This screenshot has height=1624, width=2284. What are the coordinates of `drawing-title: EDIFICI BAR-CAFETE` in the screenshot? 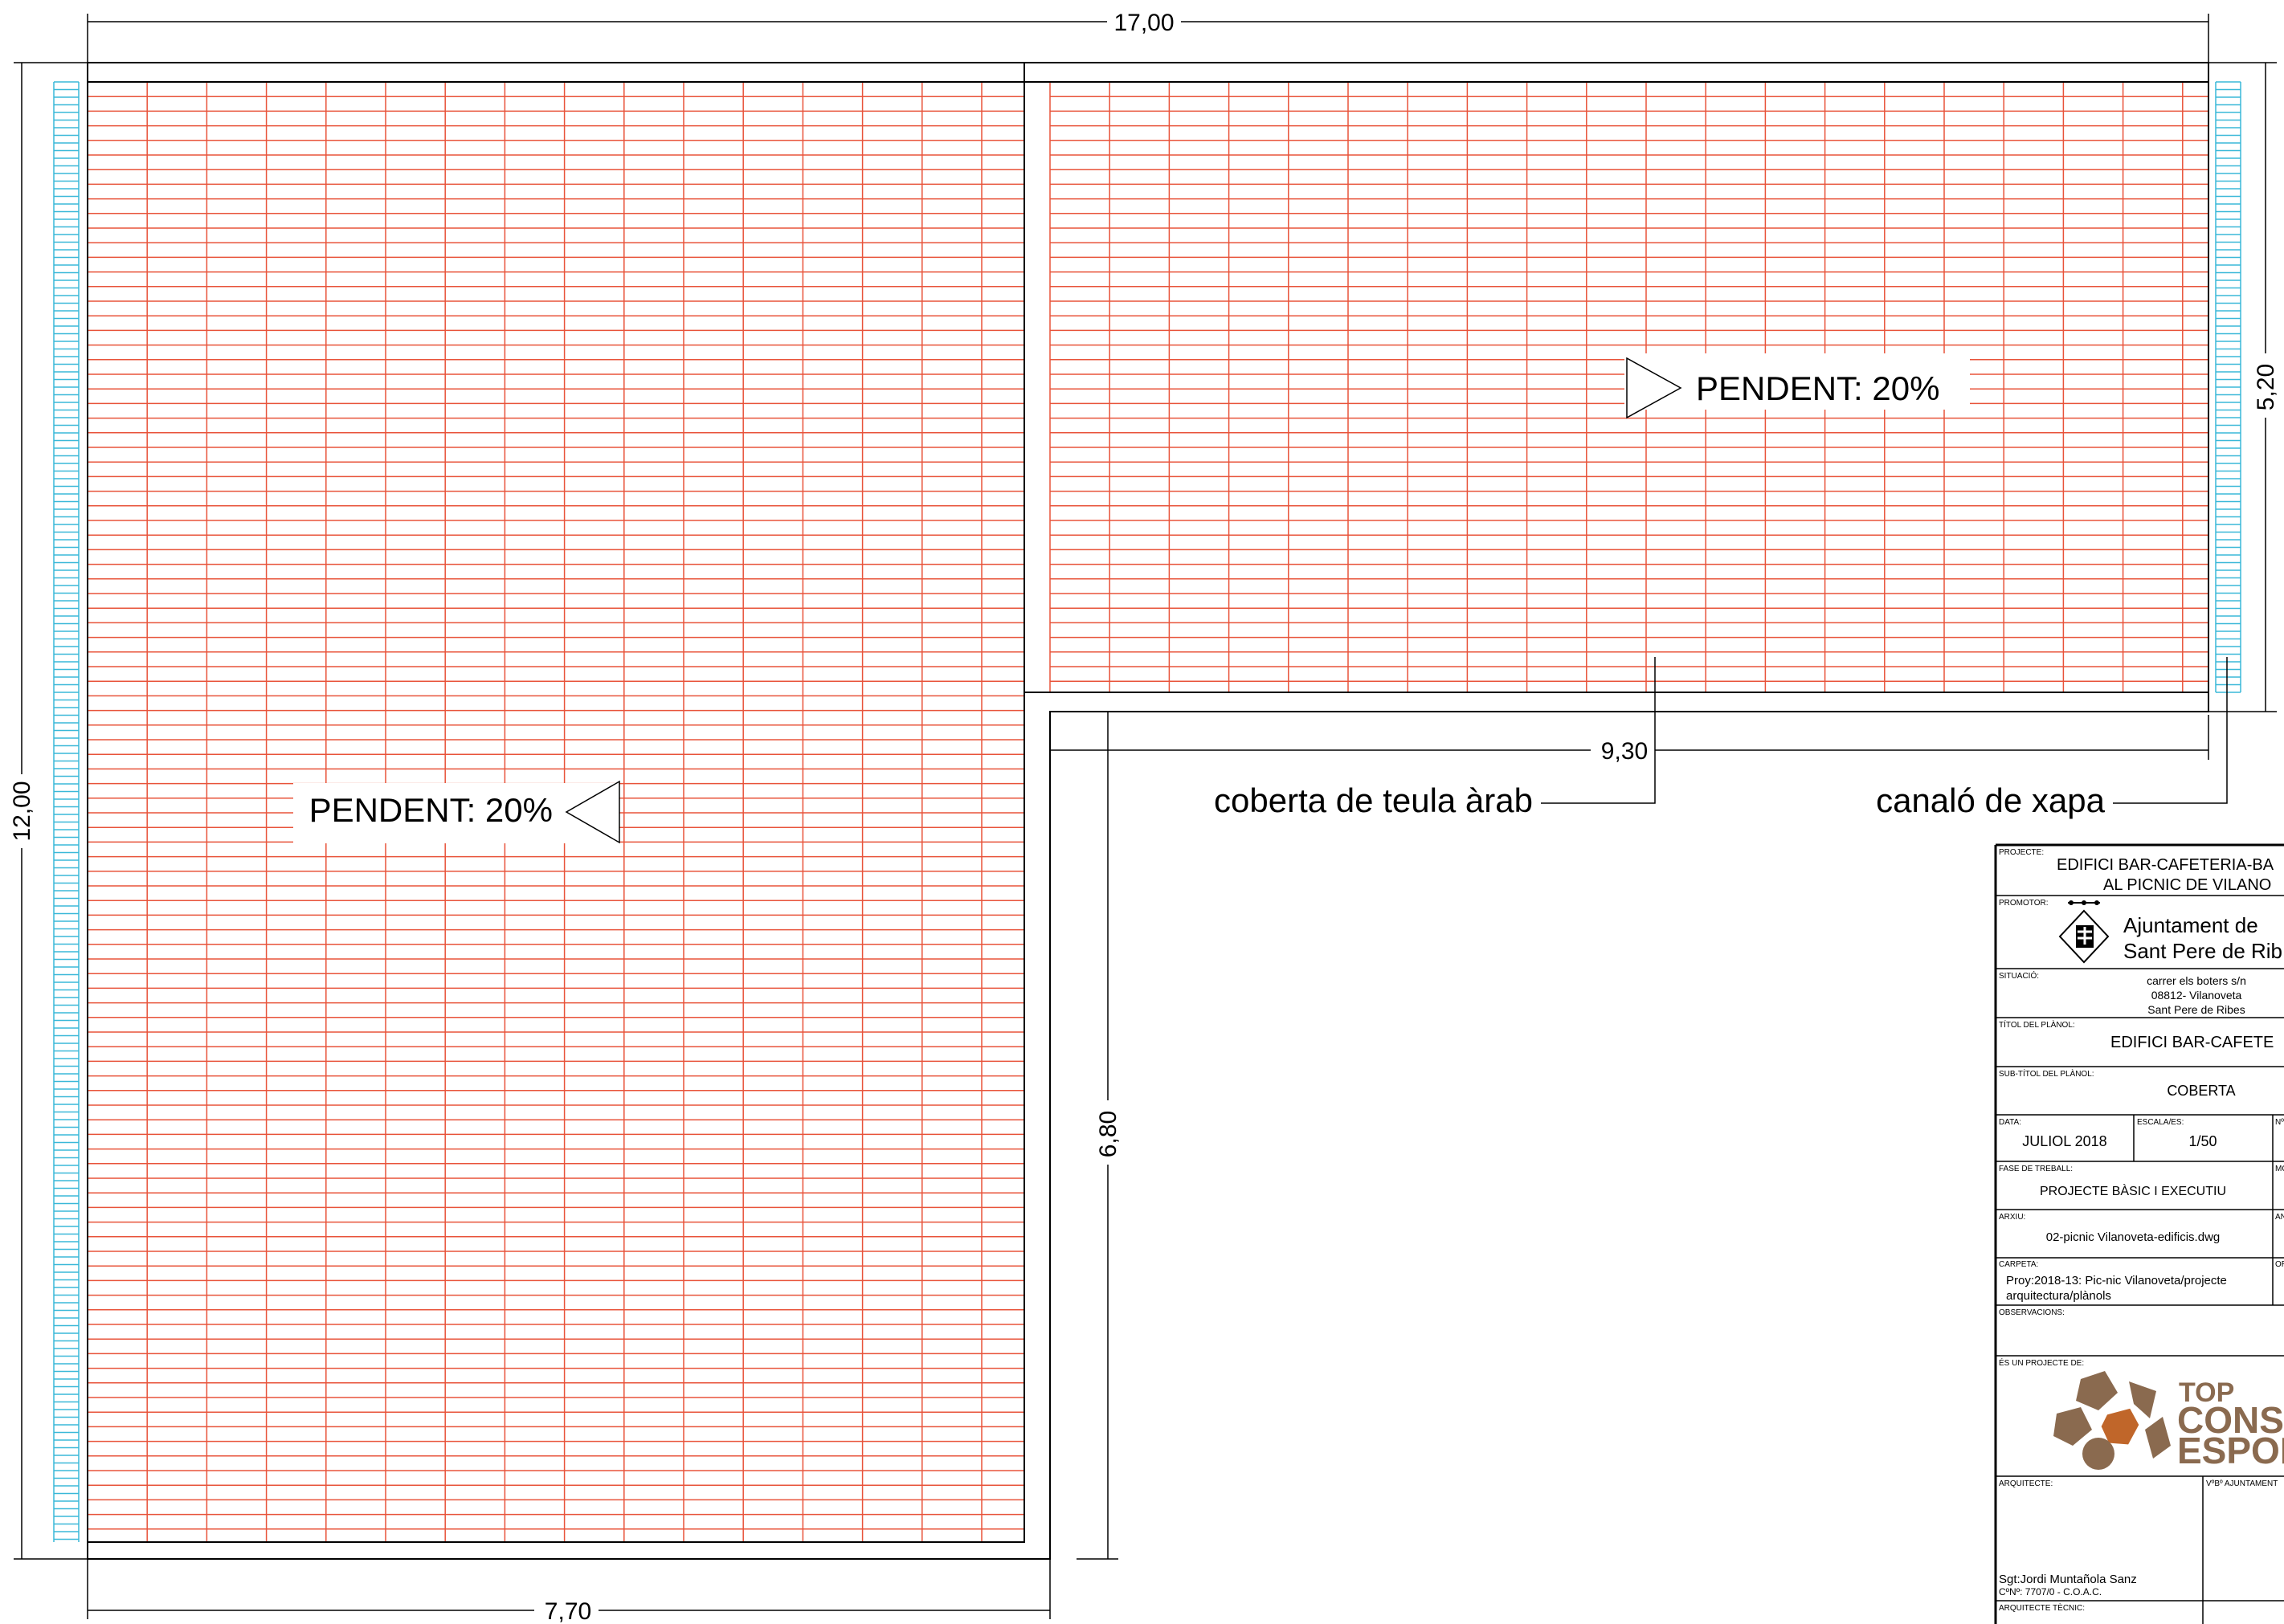 It's located at (2192, 1042).